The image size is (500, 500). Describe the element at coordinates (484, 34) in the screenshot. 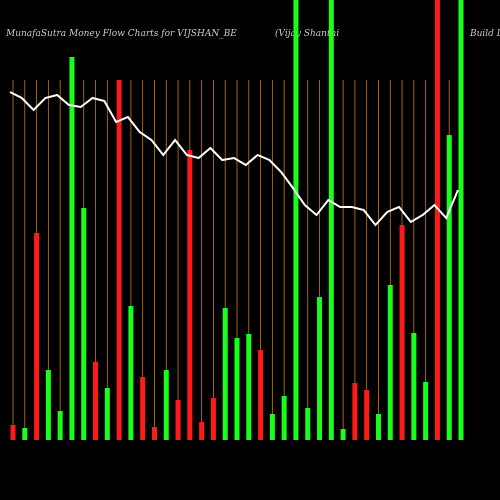

I see `annotation: Build L` at that location.